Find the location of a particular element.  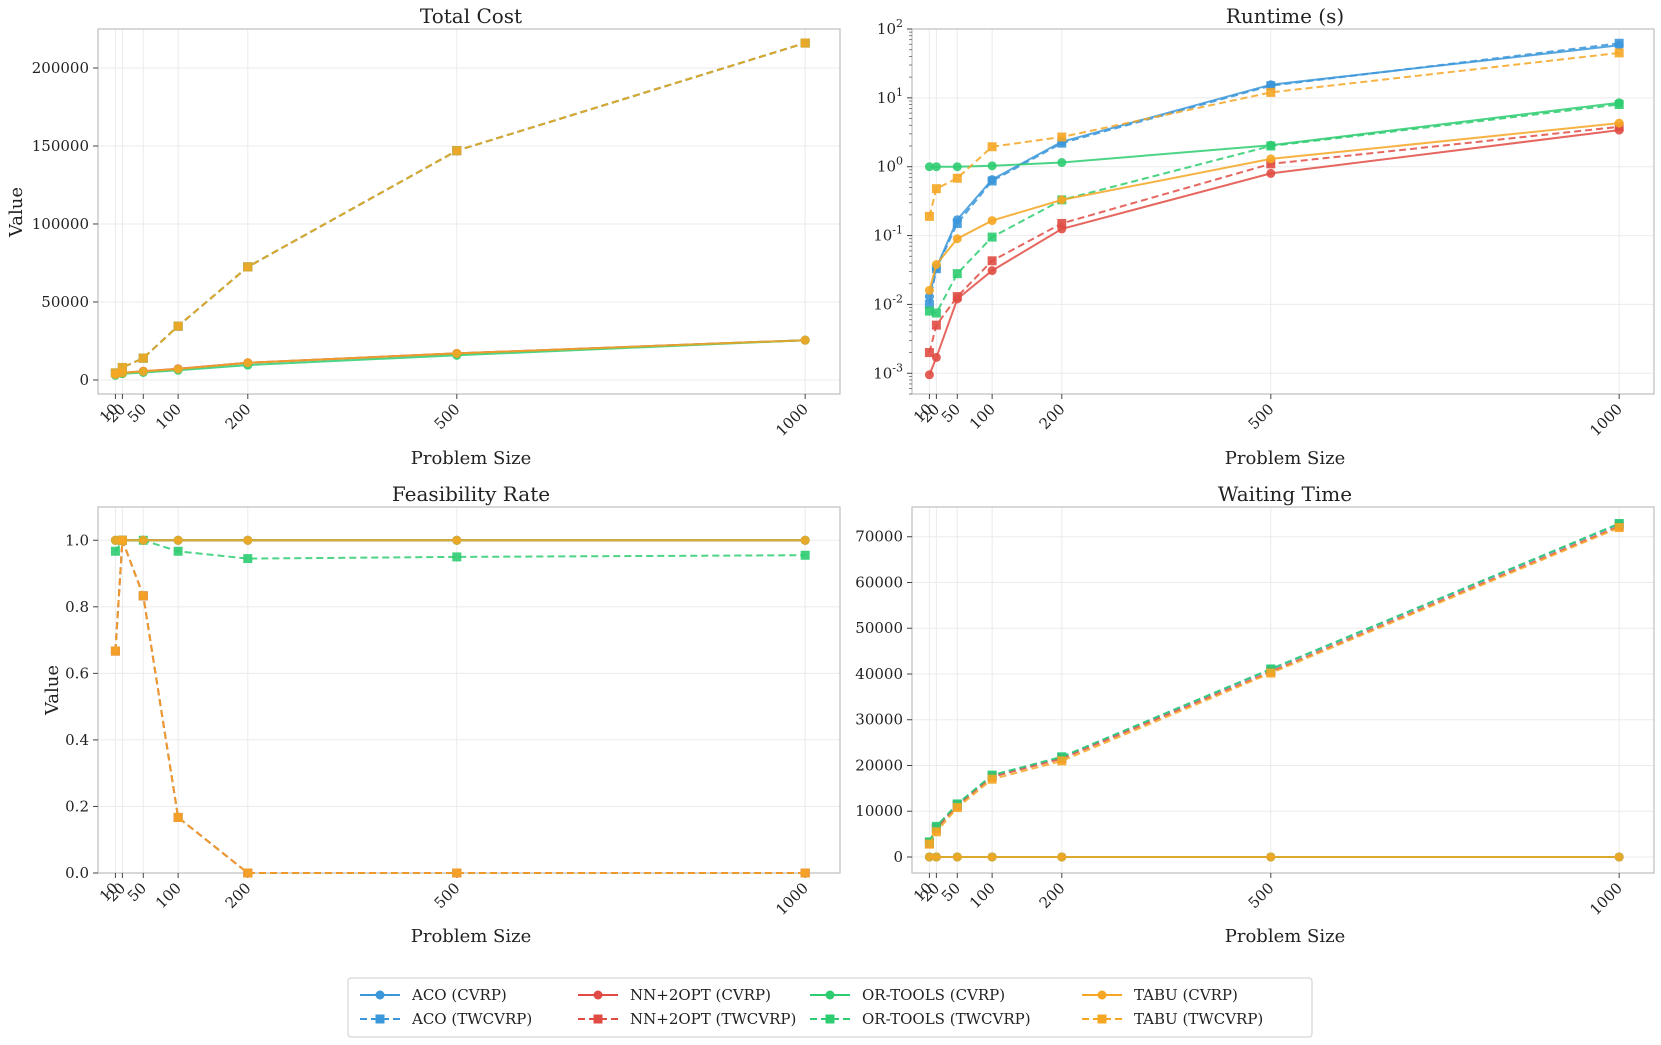

y-tick-label: 150000 is located at coordinates (60, 146).